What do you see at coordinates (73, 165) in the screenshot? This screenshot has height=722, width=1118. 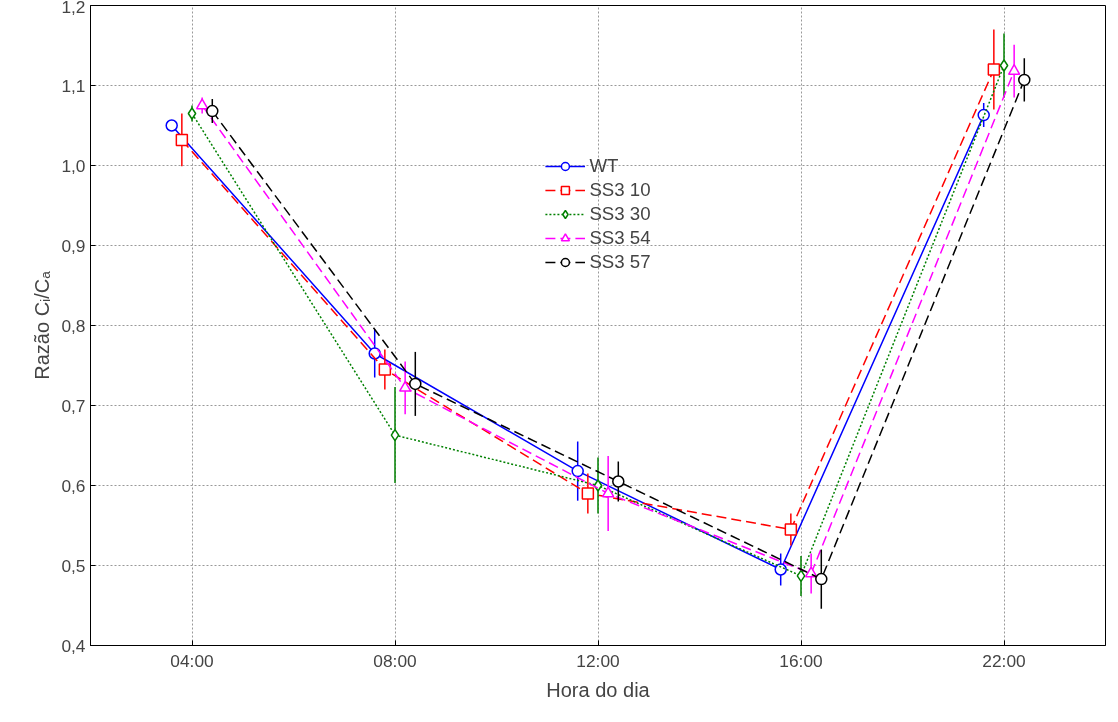 I see `y-tick-label: 1,0` at bounding box center [73, 165].